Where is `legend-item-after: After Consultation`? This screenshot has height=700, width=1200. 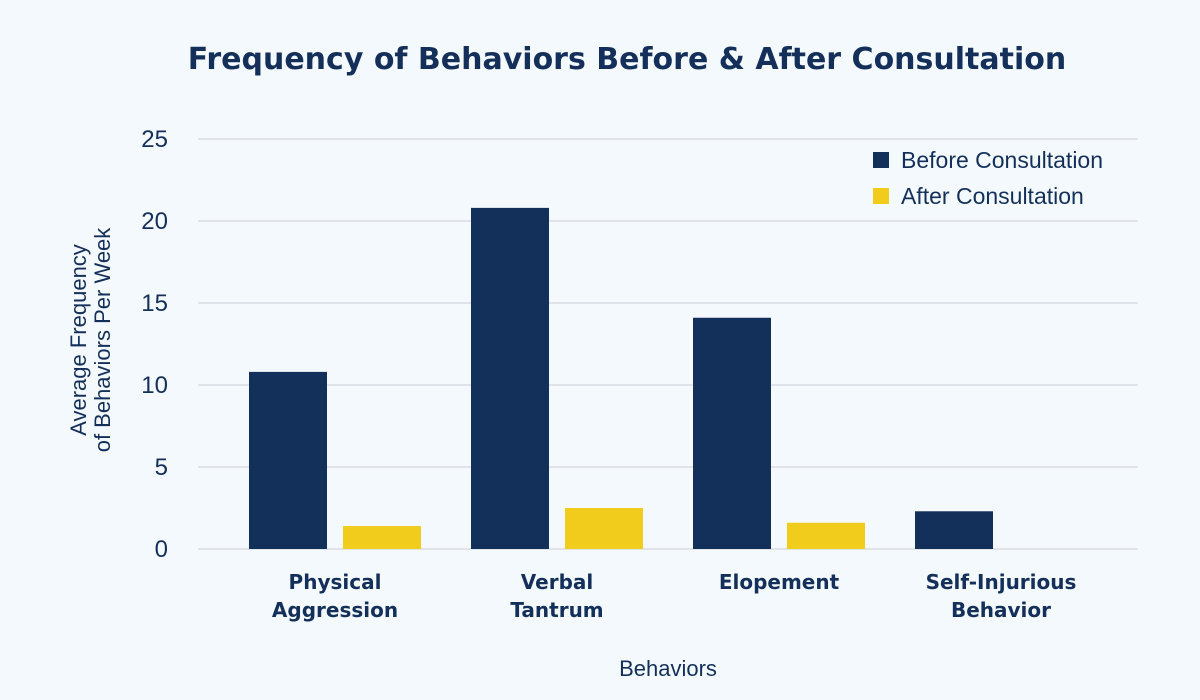 legend-item-after: After Consultation is located at coordinates (978, 196).